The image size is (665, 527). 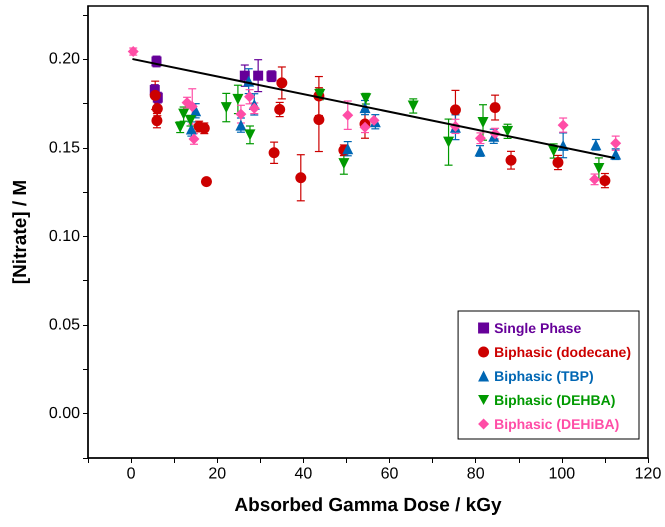 What do you see at coordinates (557, 424) in the screenshot?
I see `legend-label: Biphasic (DEHiBA)` at bounding box center [557, 424].